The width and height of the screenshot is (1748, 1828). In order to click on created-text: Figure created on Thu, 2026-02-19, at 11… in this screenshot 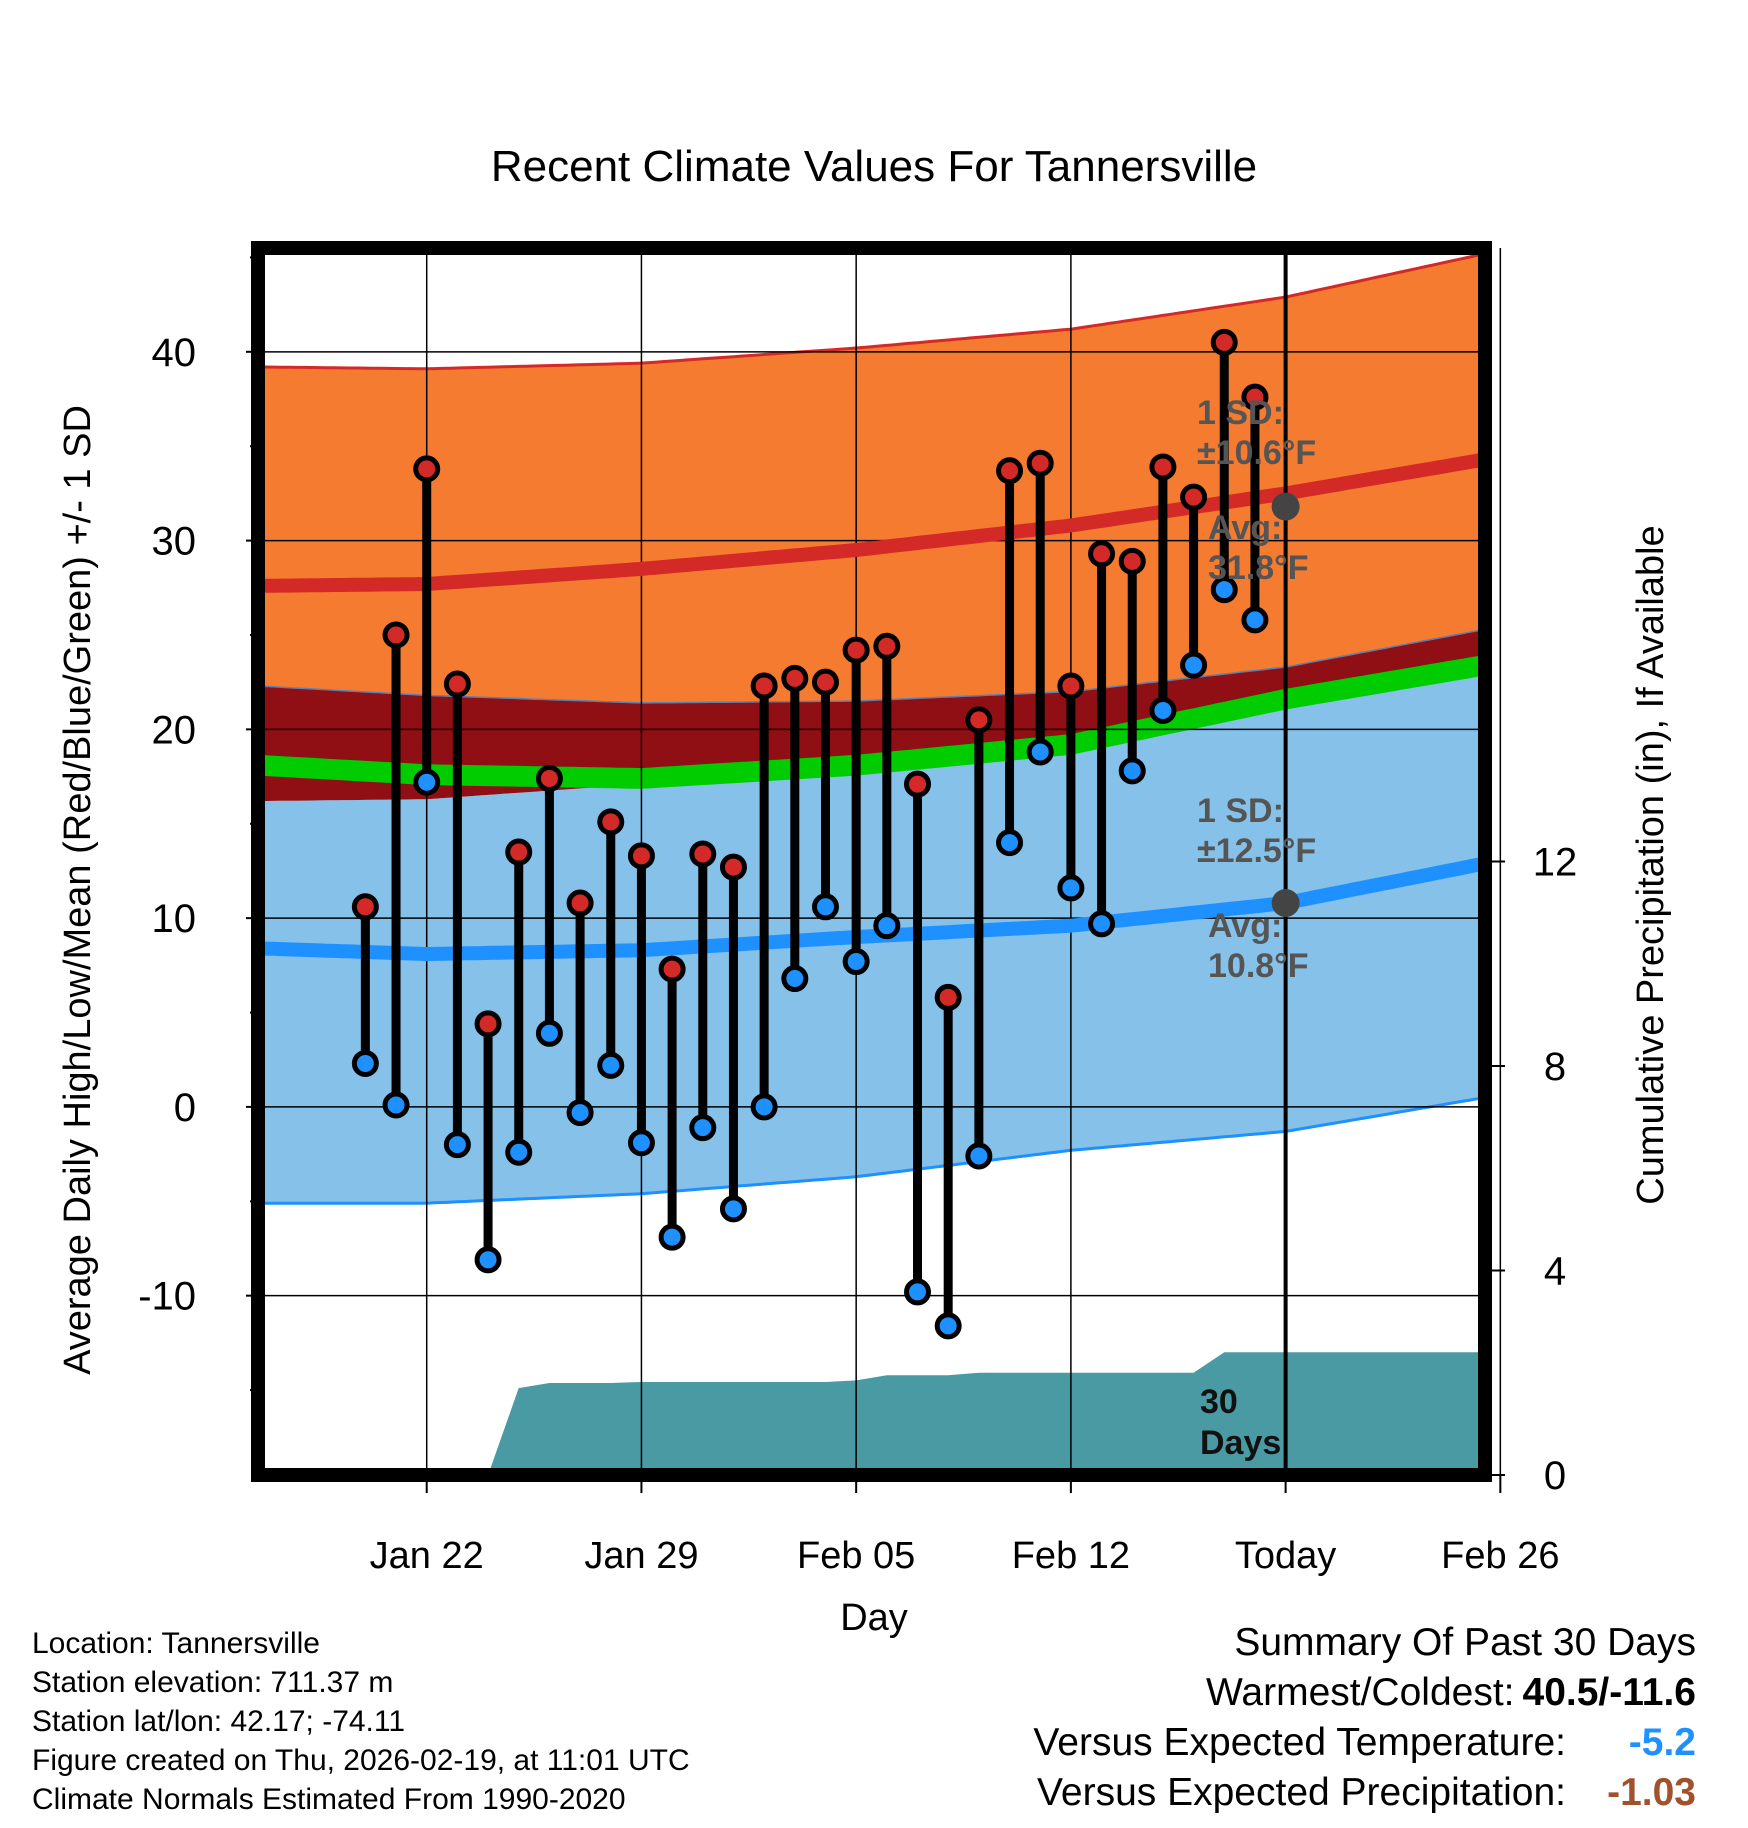, I will do `click(361, 1760)`.